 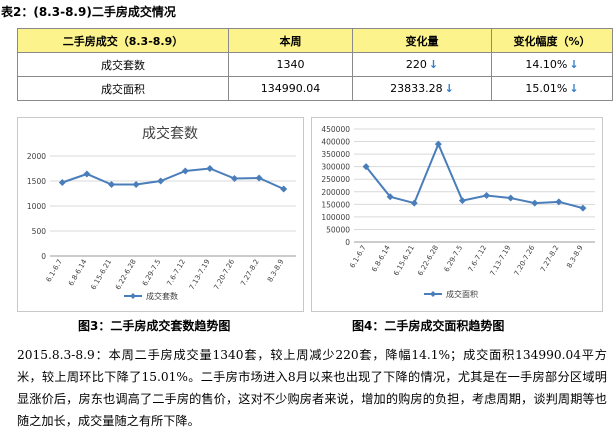 What do you see at coordinates (416, 88) in the screenshot?
I see `row-change-value: 23833.28` at bounding box center [416, 88].